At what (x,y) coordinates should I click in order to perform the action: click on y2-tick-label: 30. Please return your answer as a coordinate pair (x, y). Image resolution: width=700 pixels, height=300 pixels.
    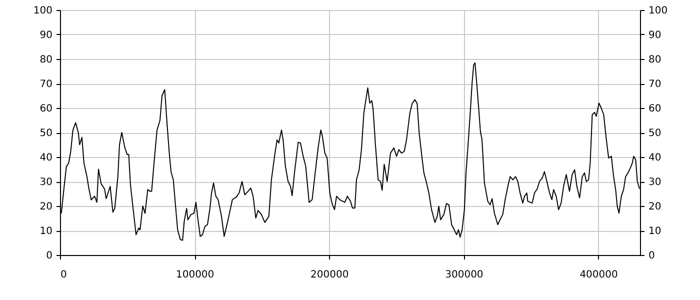
    Looking at the image, I should click on (655, 182).